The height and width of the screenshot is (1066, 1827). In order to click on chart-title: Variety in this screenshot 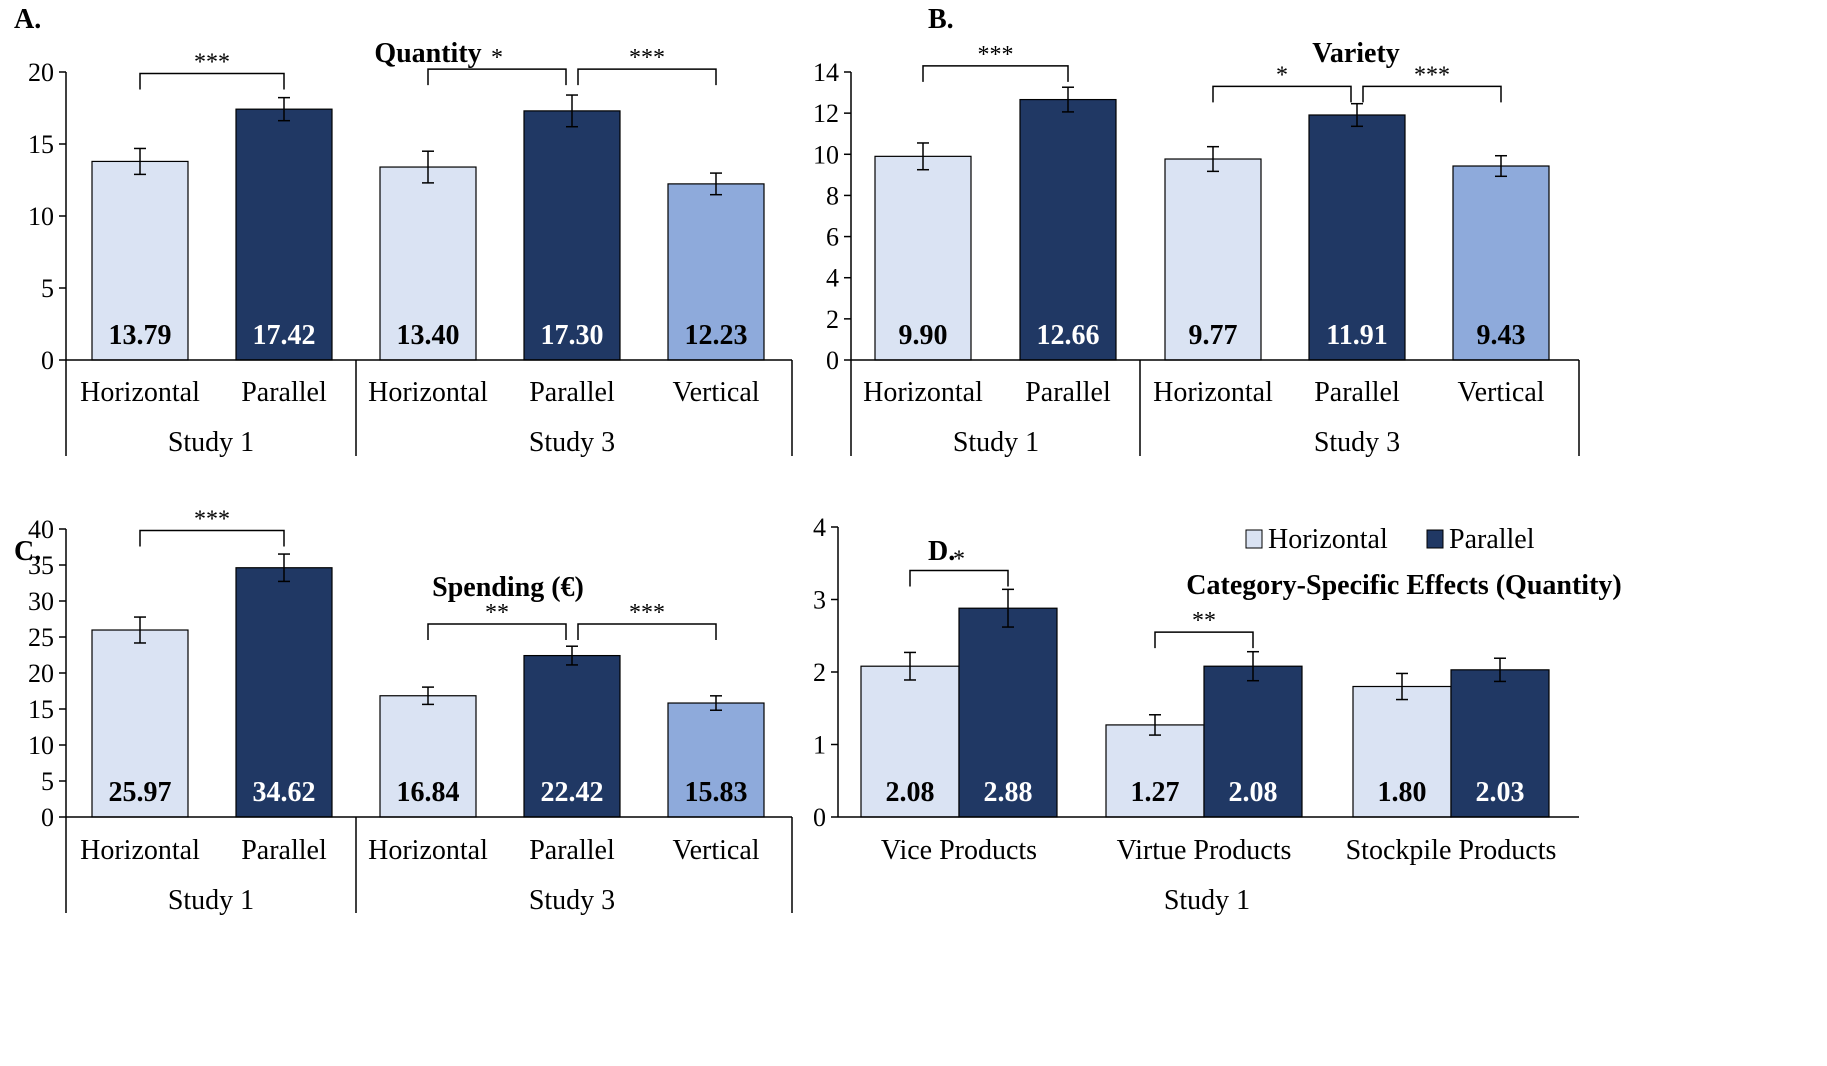, I will do `click(1356, 53)`.